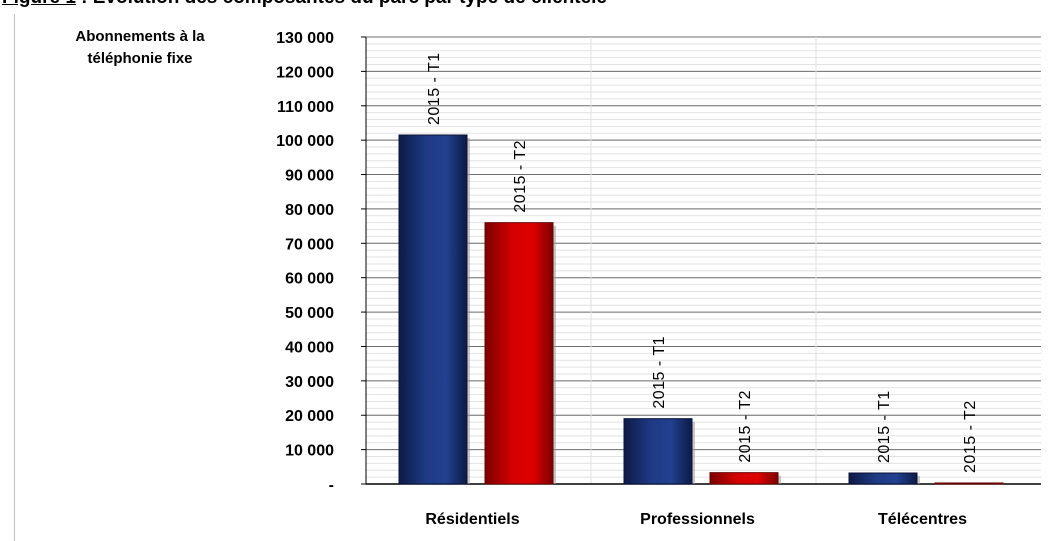 The image size is (1054, 541). Describe the element at coordinates (305, 141) in the screenshot. I see `y-tick-label: 100 000` at that location.